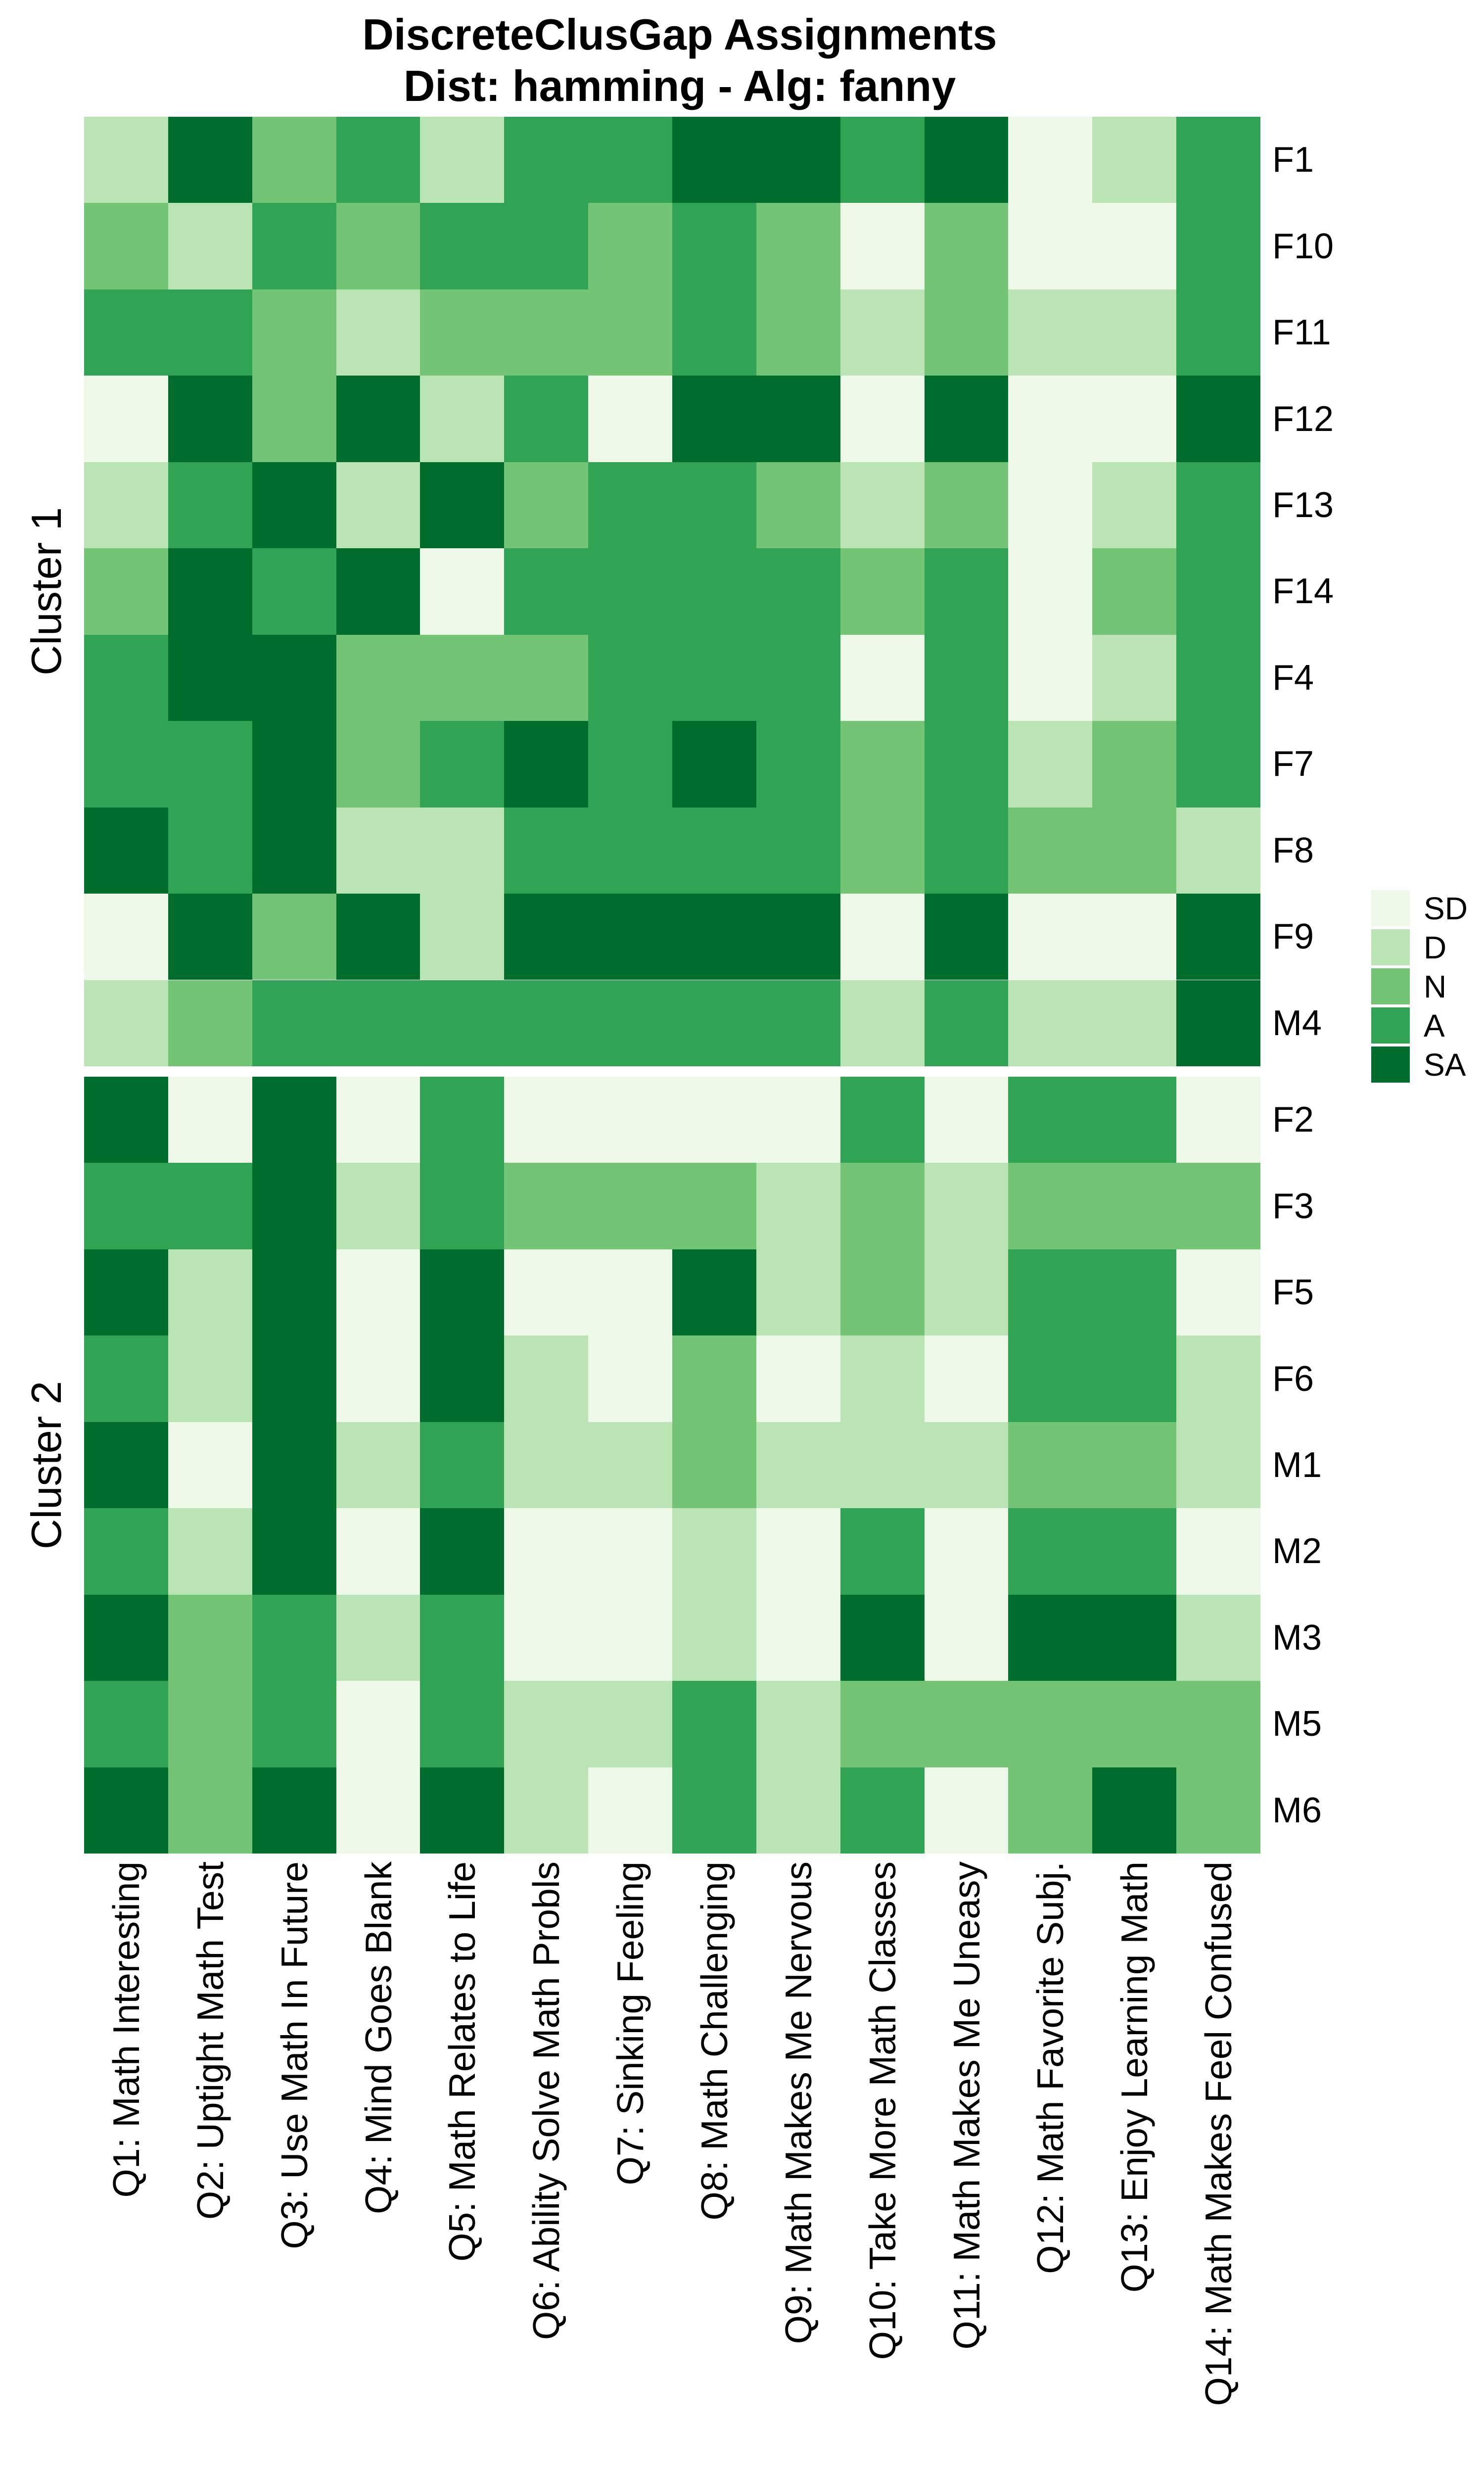 The height and width of the screenshot is (2474, 1484). What do you see at coordinates (1134, 2077) in the screenshot?
I see `x-label-Q13: Q13: Enjoy Learning Math` at bounding box center [1134, 2077].